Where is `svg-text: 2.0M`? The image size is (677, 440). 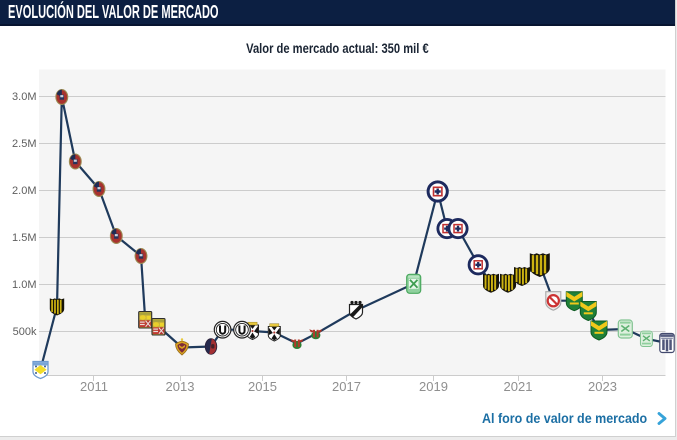 svg-text: 2.0M is located at coordinates (24, 191).